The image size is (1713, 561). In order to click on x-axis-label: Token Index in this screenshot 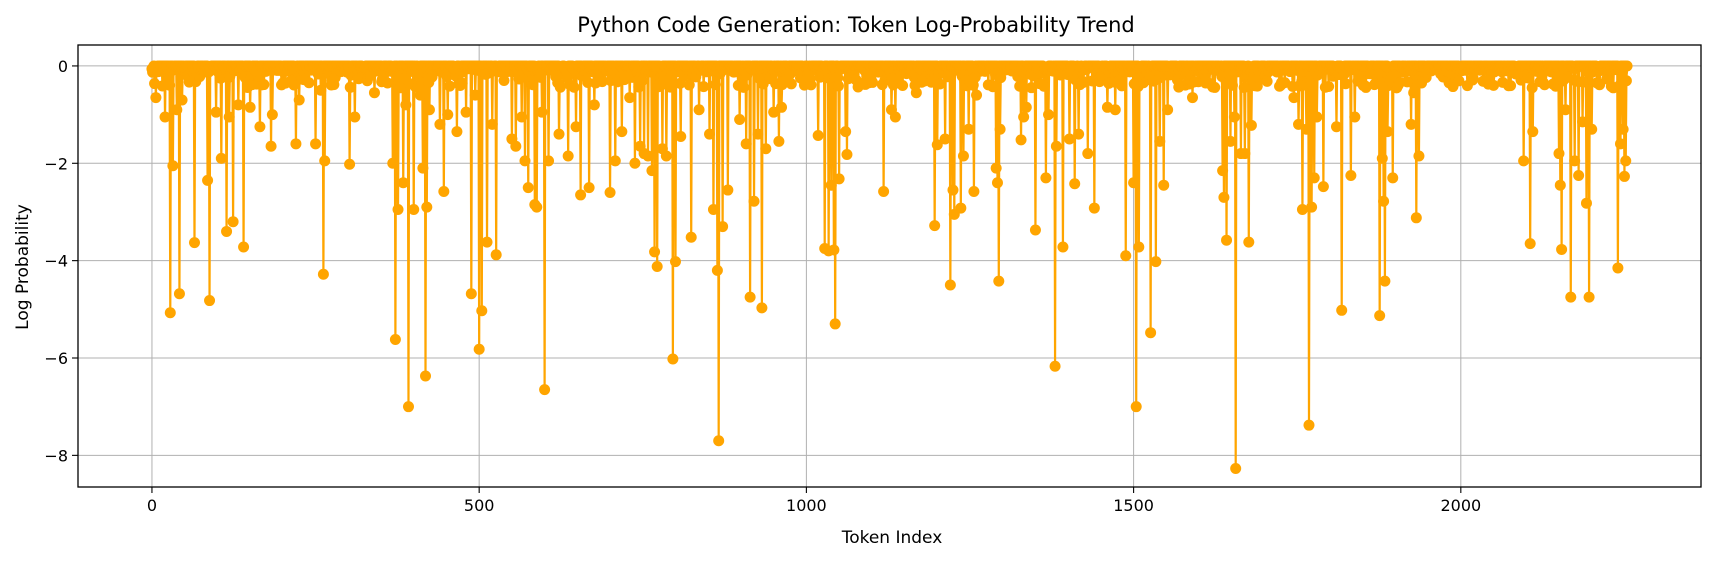, I will do `click(892, 538)`.